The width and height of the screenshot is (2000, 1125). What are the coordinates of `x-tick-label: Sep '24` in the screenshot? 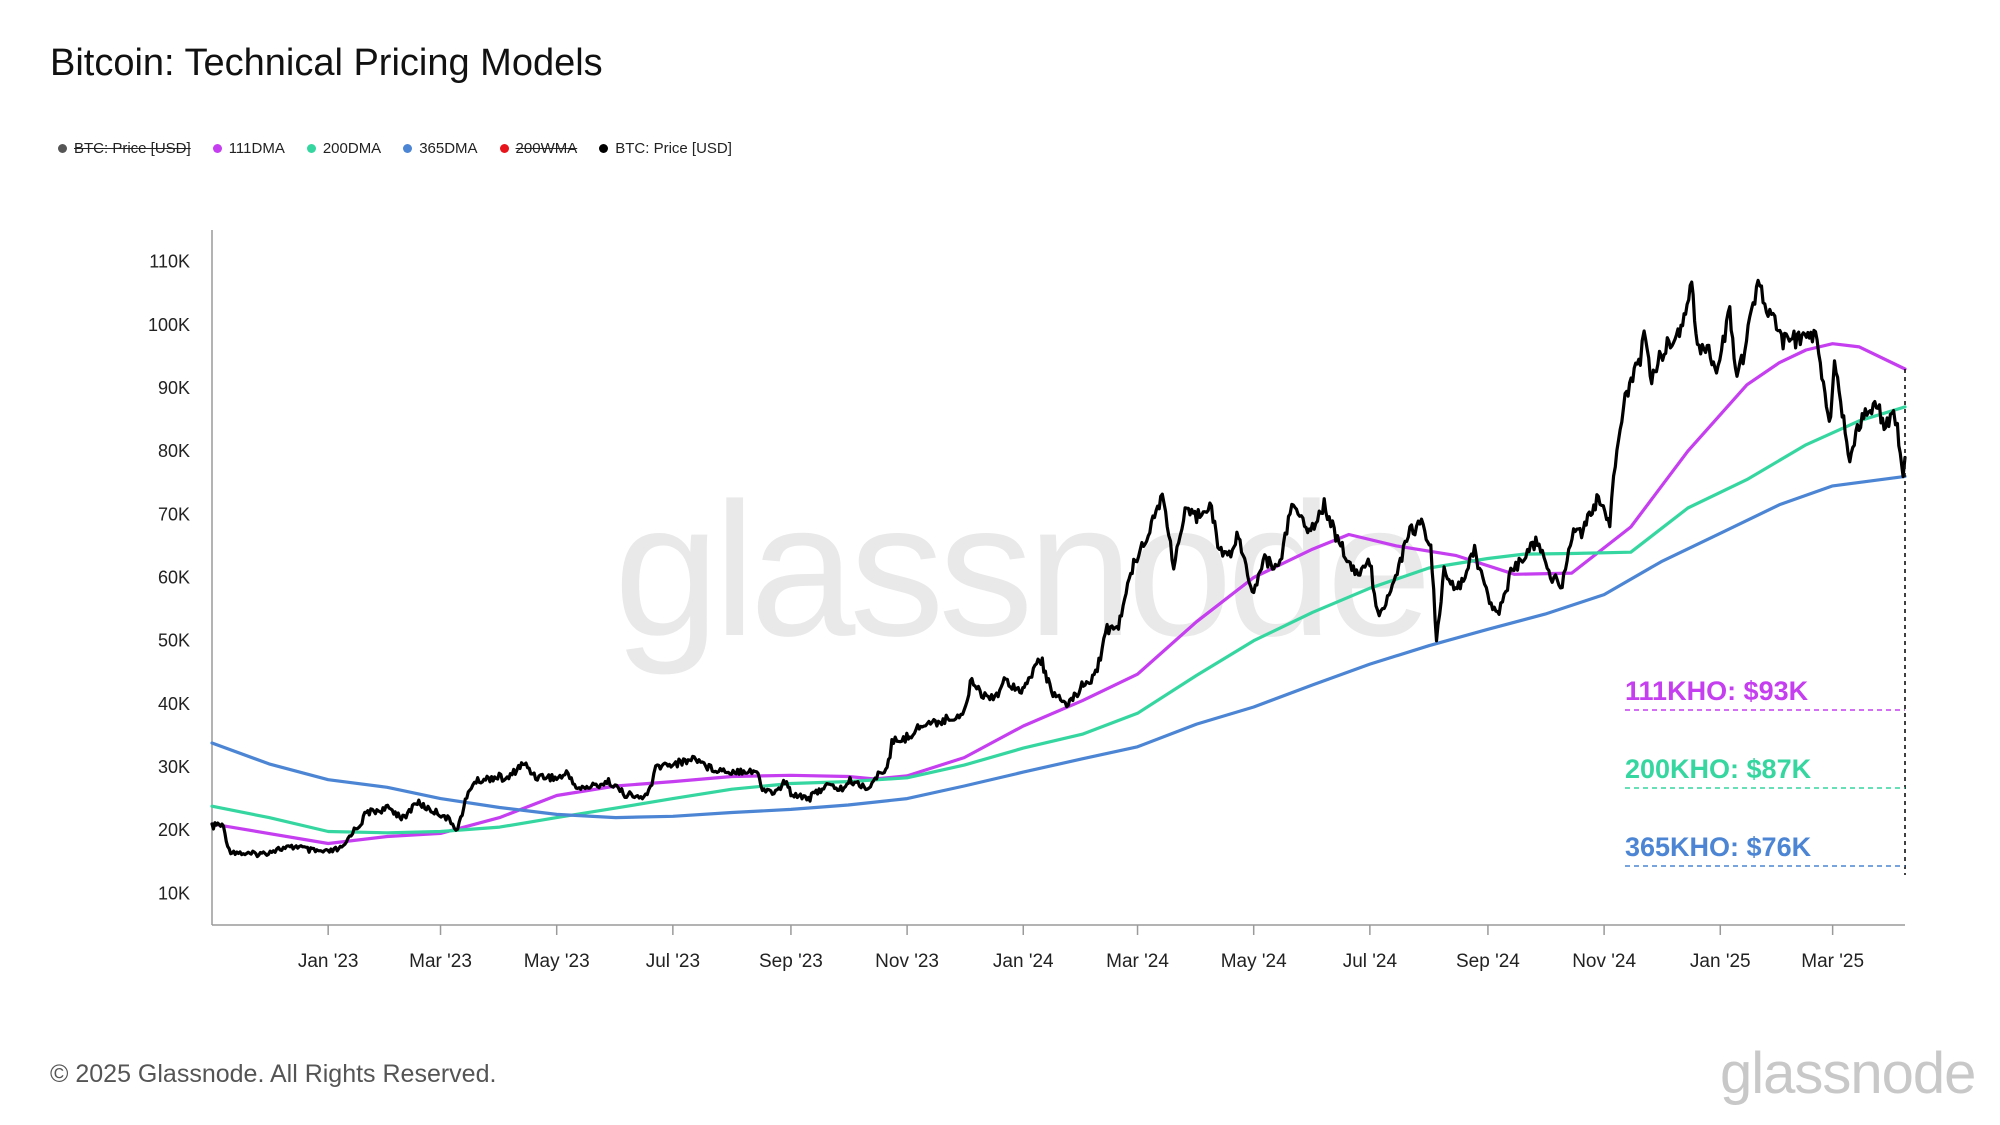 It's located at (1488, 961).